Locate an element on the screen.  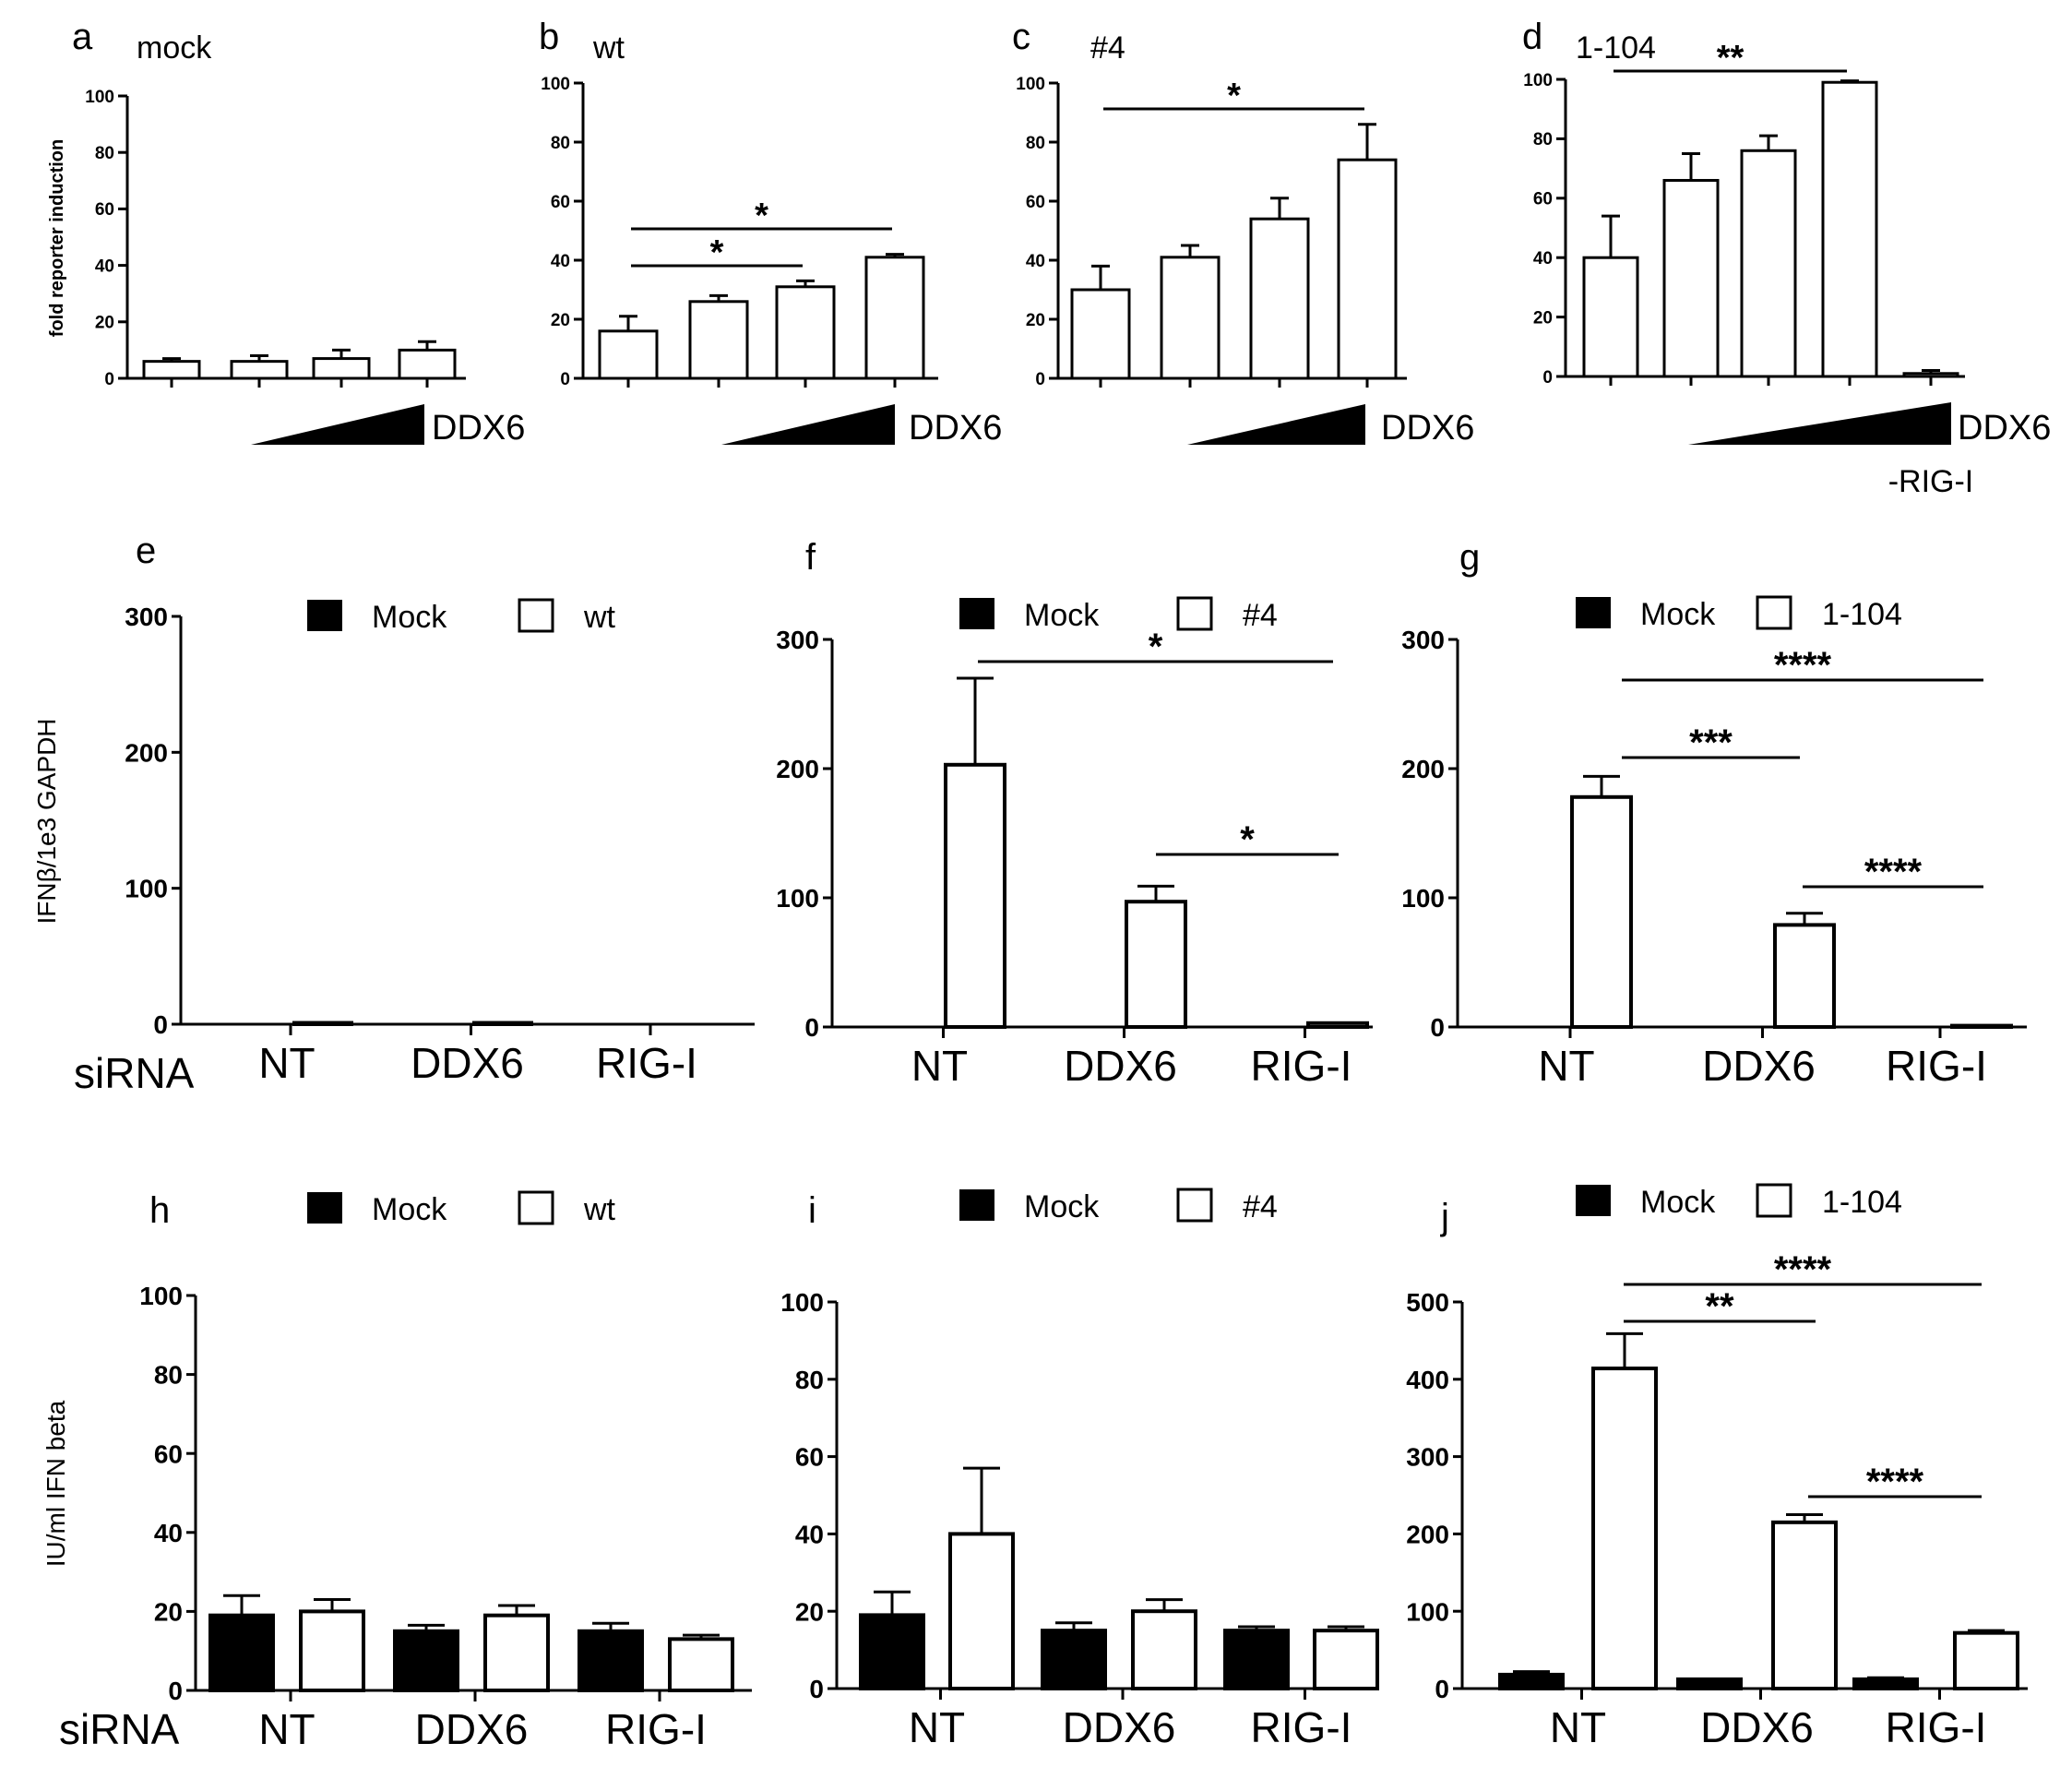
legend-label-sample: #4 is located at coordinates (1260, 1206).